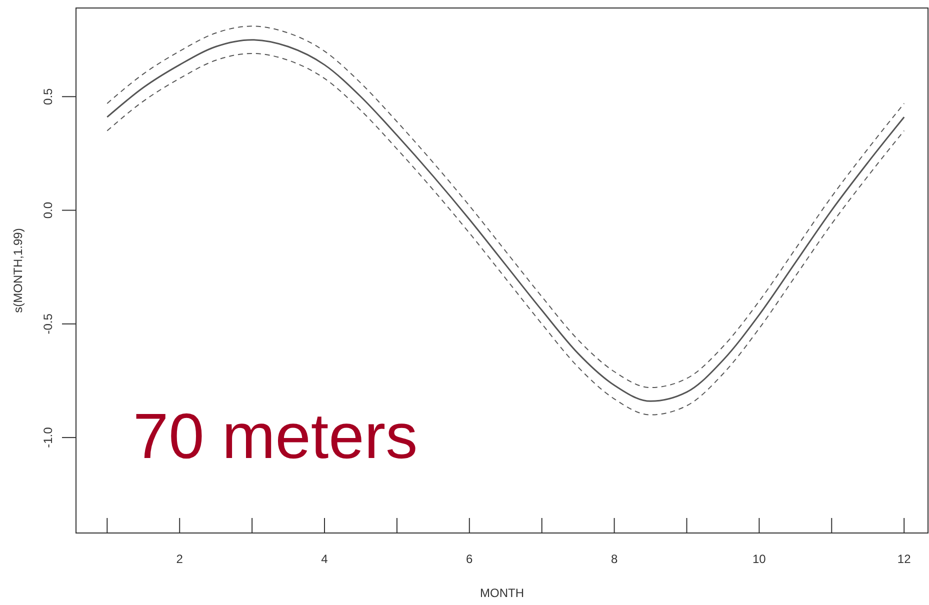  I want to click on x-tick-label: 10, so click(759, 559).